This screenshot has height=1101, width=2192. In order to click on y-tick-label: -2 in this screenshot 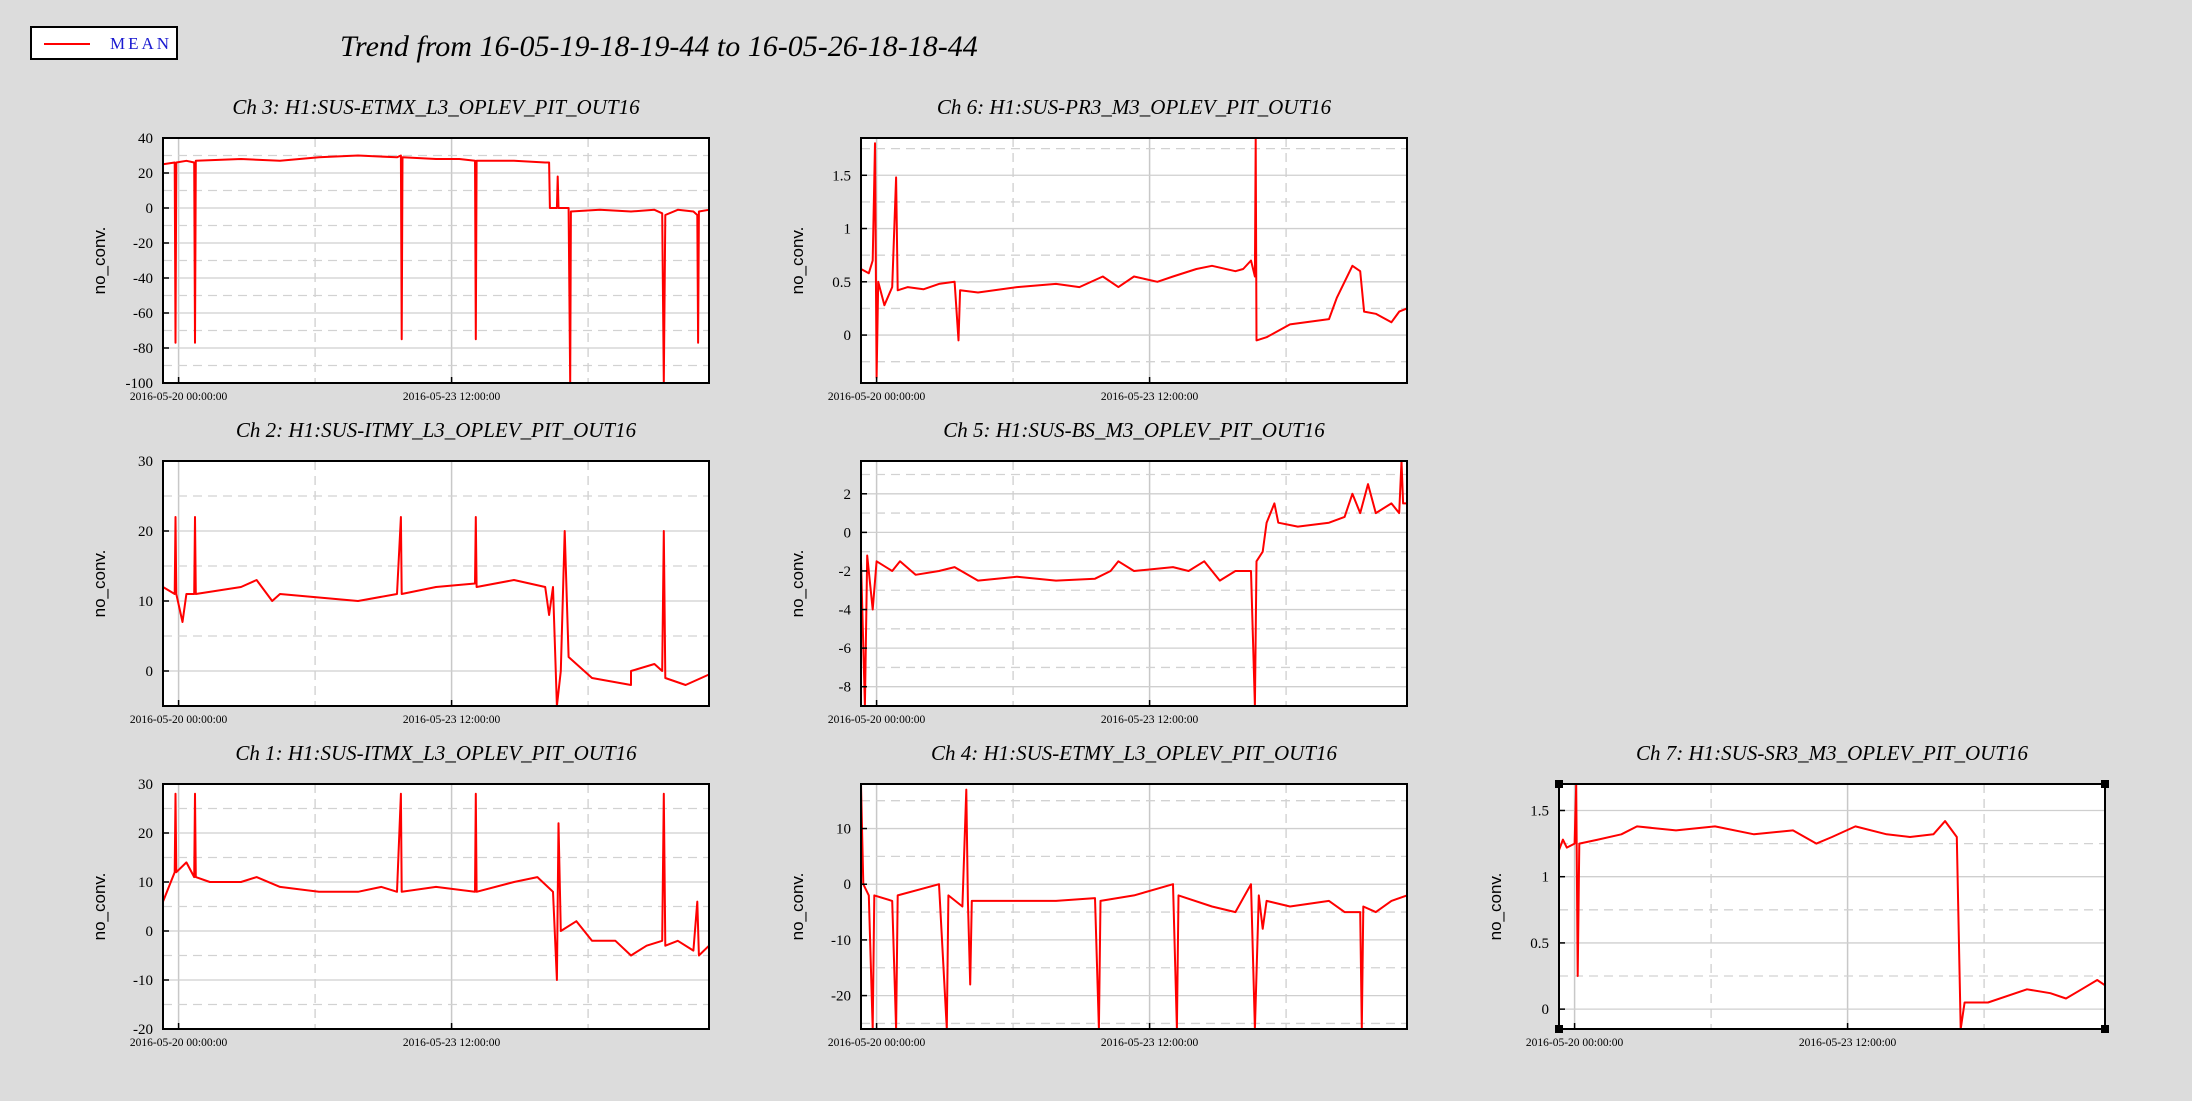, I will do `click(845, 572)`.